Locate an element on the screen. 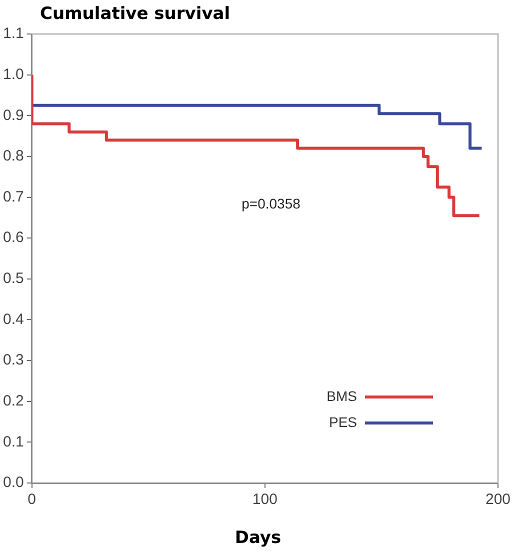  y-tick-label: 0.4 is located at coordinates (13, 319).